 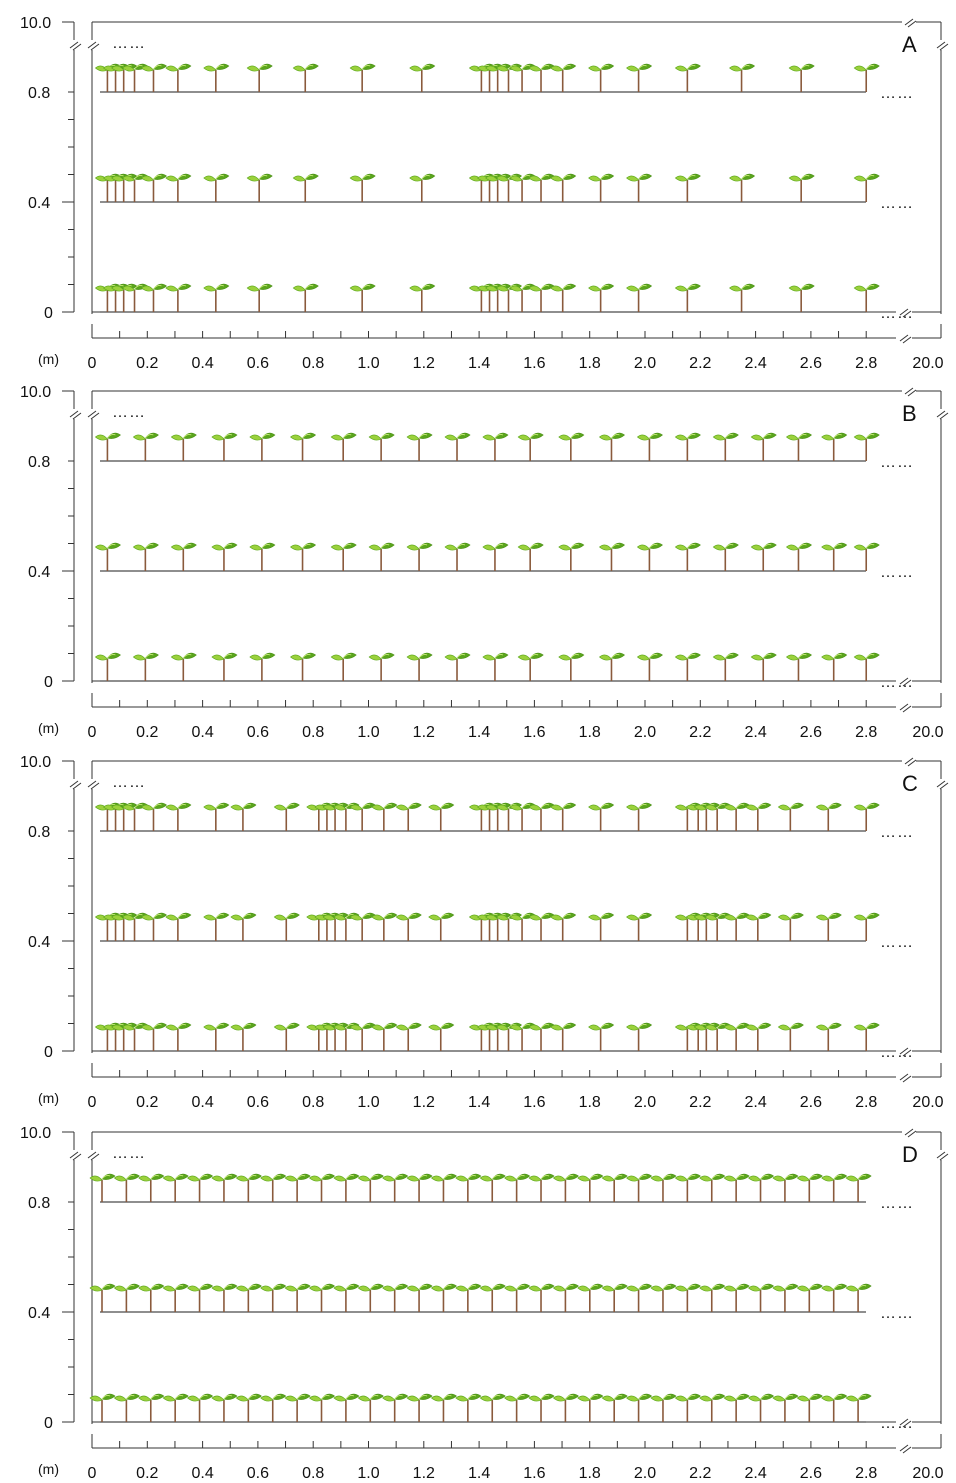 What do you see at coordinates (39, 1313) in the screenshot?
I see `y-tick-label: 0.4` at bounding box center [39, 1313].